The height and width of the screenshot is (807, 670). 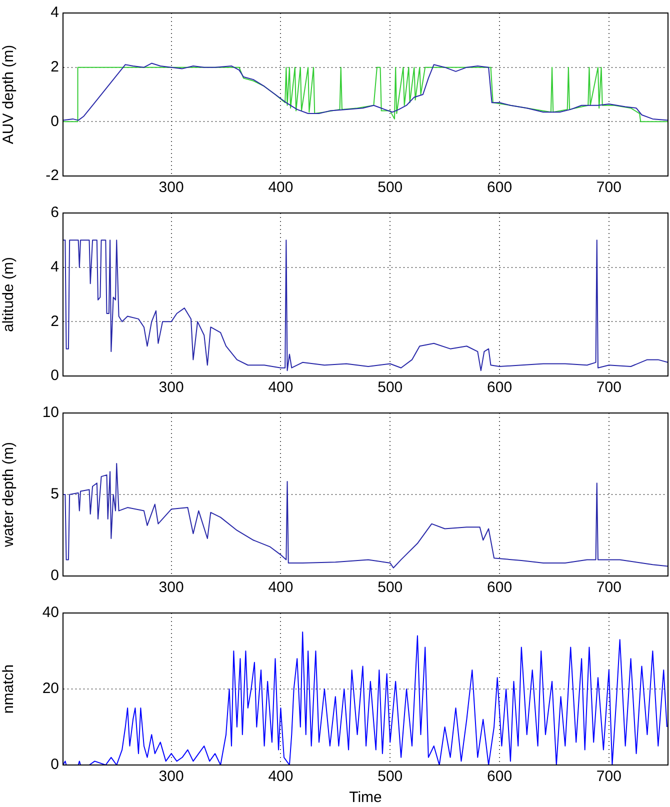 I want to click on y-axis-title: altitude (m), so click(x=9, y=294).